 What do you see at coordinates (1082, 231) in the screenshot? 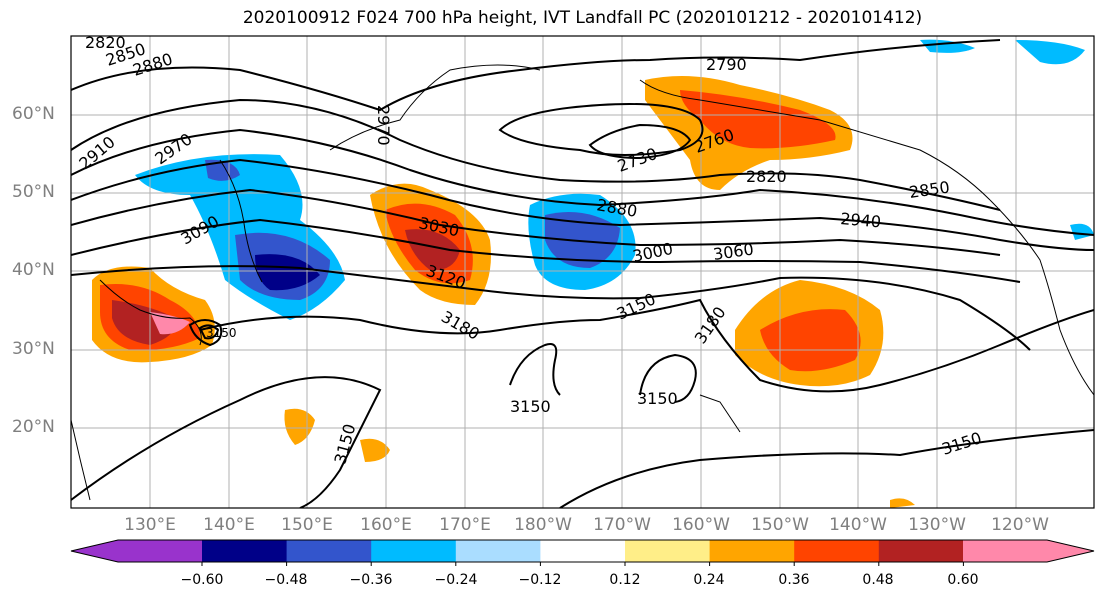
I see `cold-spot-e` at bounding box center [1082, 231].